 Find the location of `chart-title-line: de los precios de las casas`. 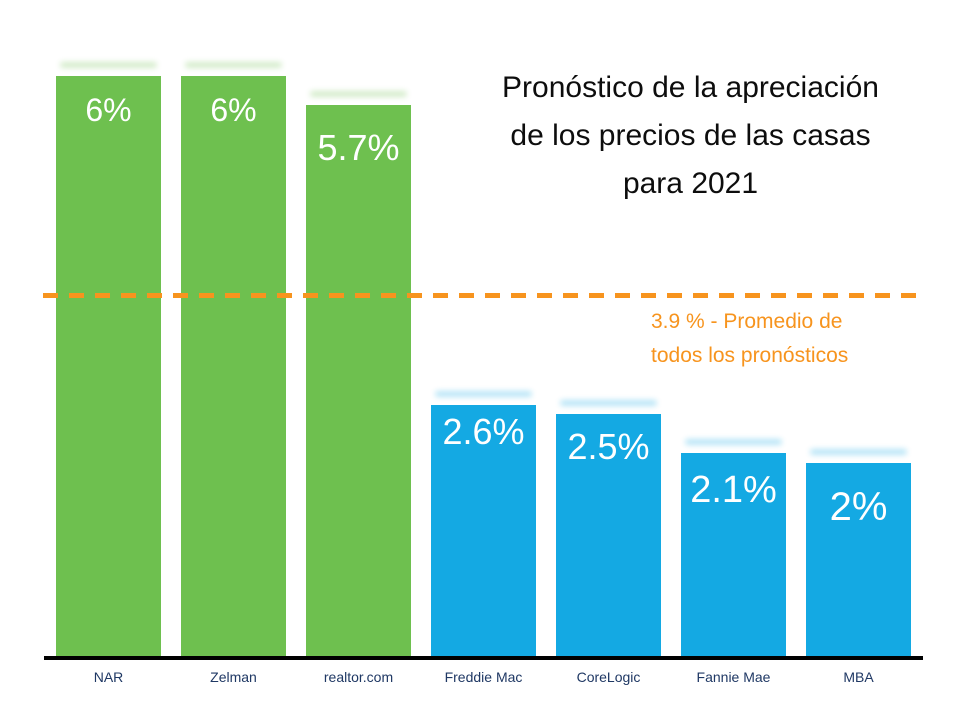

chart-title-line: de los precios de las casas is located at coordinates (690, 135).